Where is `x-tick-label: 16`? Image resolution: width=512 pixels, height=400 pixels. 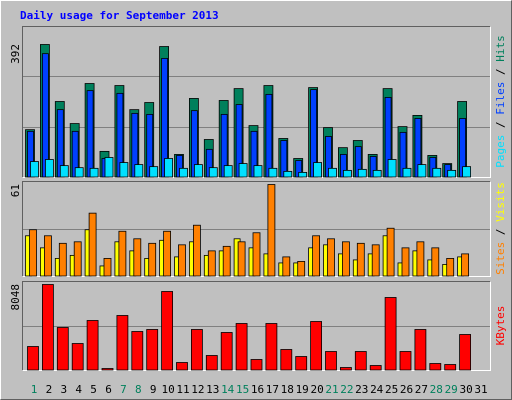 x-tick-label: 16 is located at coordinates (257, 389).